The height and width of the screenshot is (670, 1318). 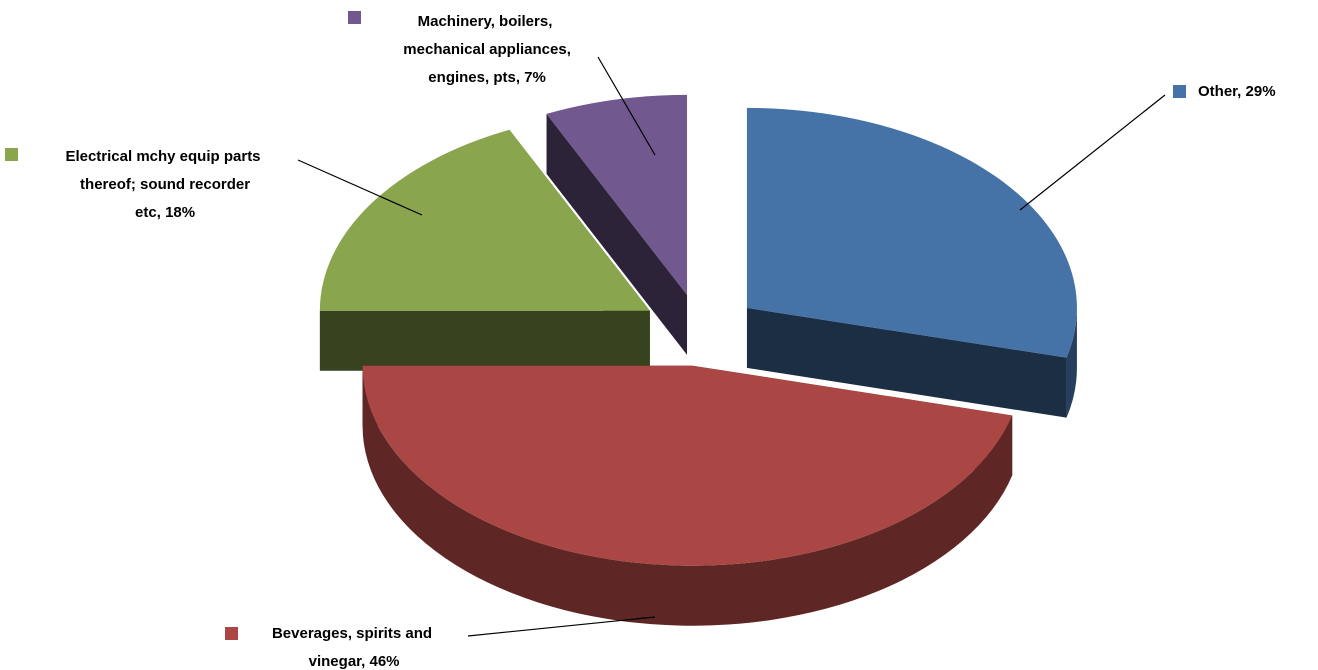 What do you see at coordinates (1071, 362) in the screenshot?
I see `slice-side` at bounding box center [1071, 362].